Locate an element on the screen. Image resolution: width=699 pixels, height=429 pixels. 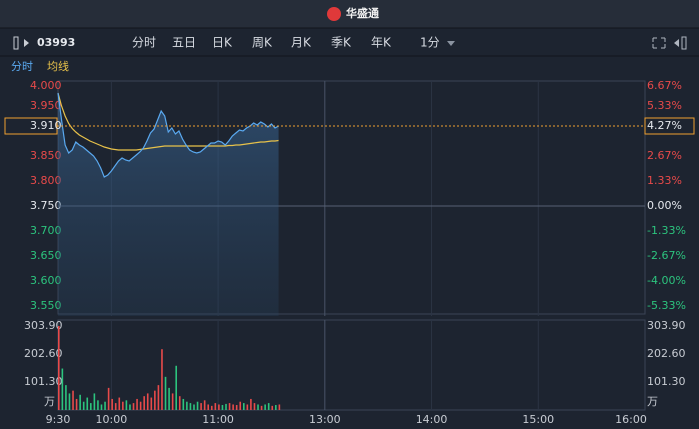
collapse-icon is located at coordinates (684, 43).